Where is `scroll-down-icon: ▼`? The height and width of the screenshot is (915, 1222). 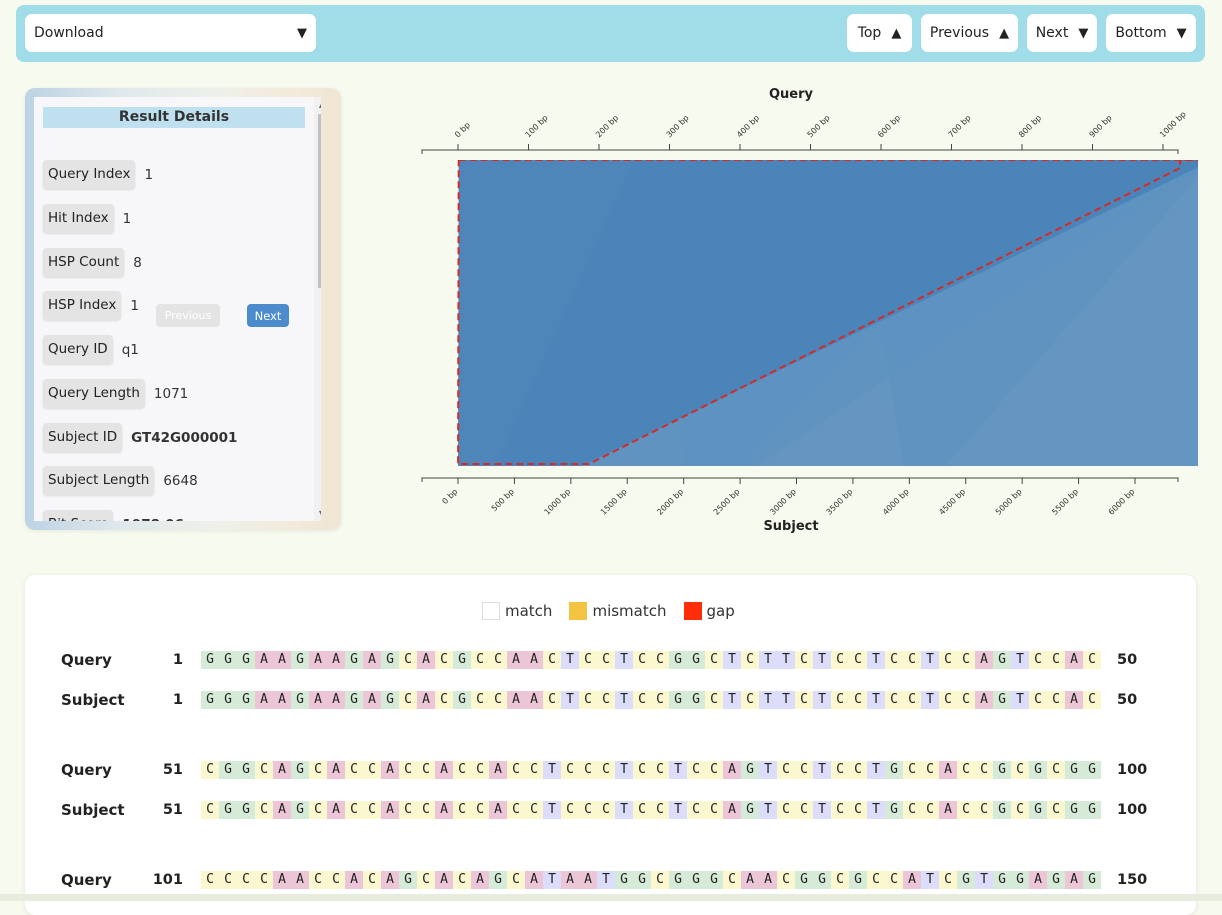
scroll-down-icon: ▼ is located at coordinates (319, 513).